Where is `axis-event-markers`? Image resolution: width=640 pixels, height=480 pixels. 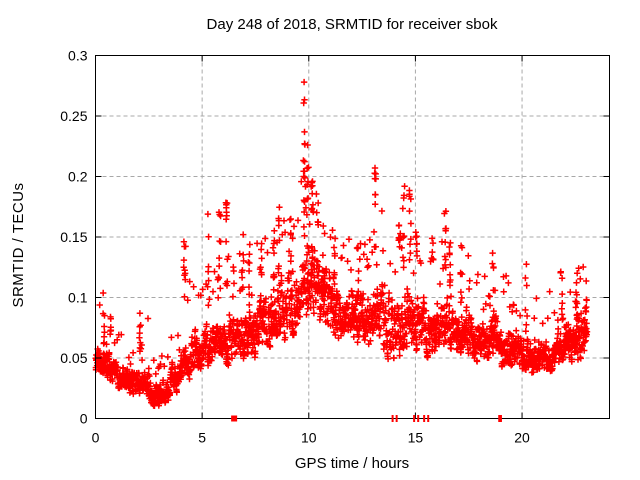
axis-event-markers is located at coordinates (366, 418).